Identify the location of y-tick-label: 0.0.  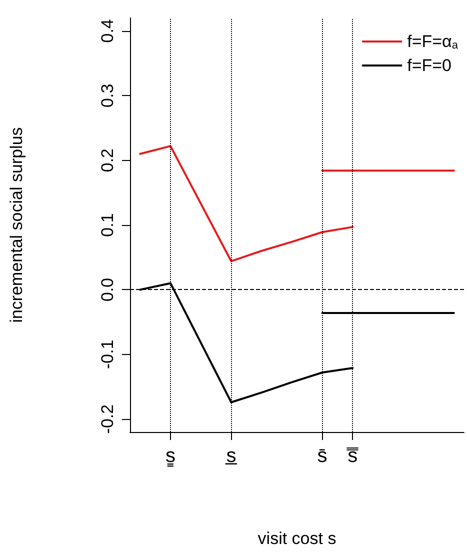
(107, 290).